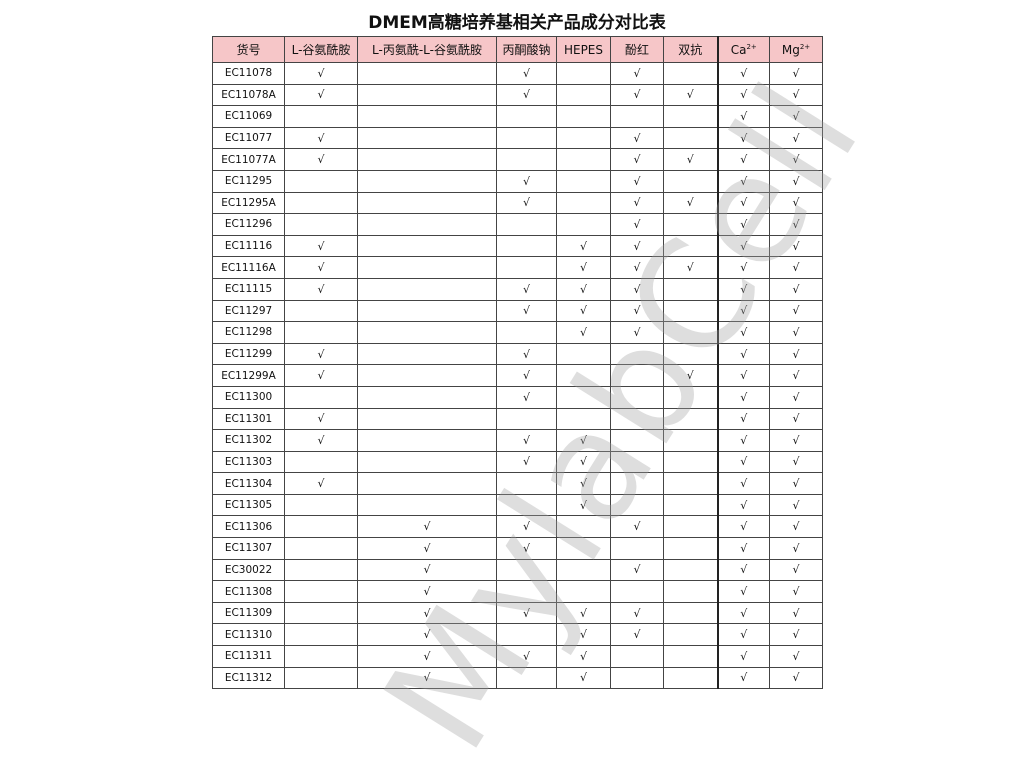 The height and width of the screenshot is (779, 1024). I want to click on table-row: EC11309 √ √ √ √ √ √, so click(517, 613).